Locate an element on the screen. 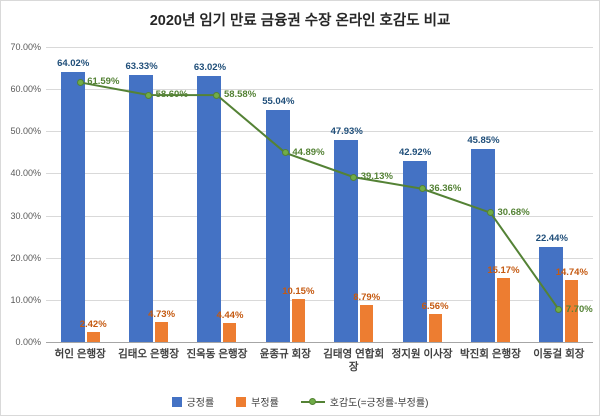 This screenshot has width=600, height=416. favorability-value-label: 30.68% is located at coordinates (513, 212).